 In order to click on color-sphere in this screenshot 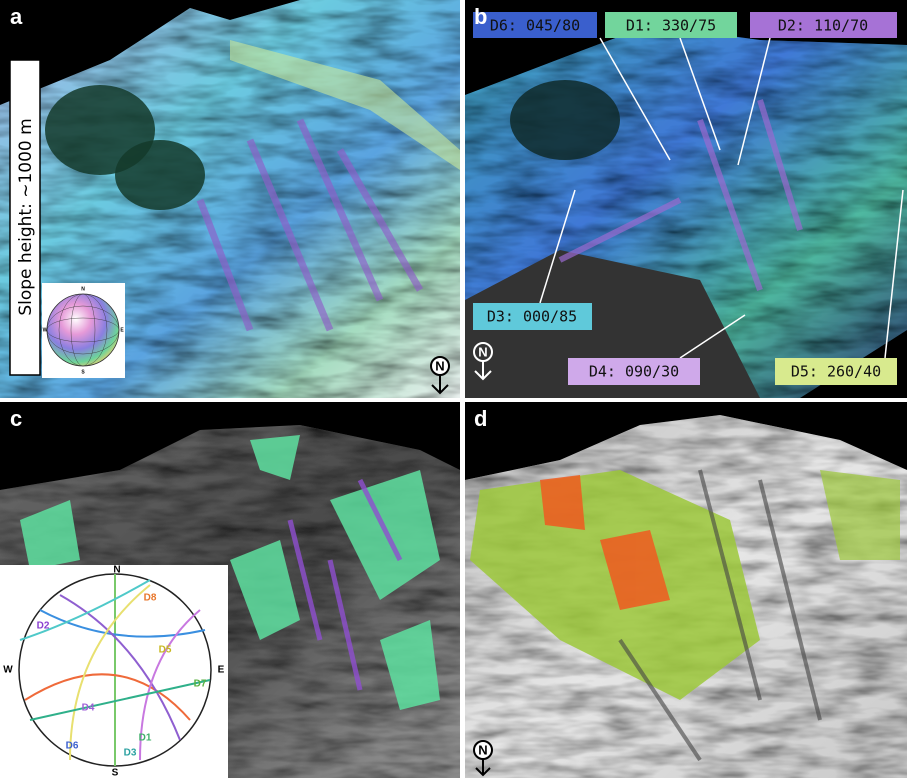, I will do `click(83, 330)`.